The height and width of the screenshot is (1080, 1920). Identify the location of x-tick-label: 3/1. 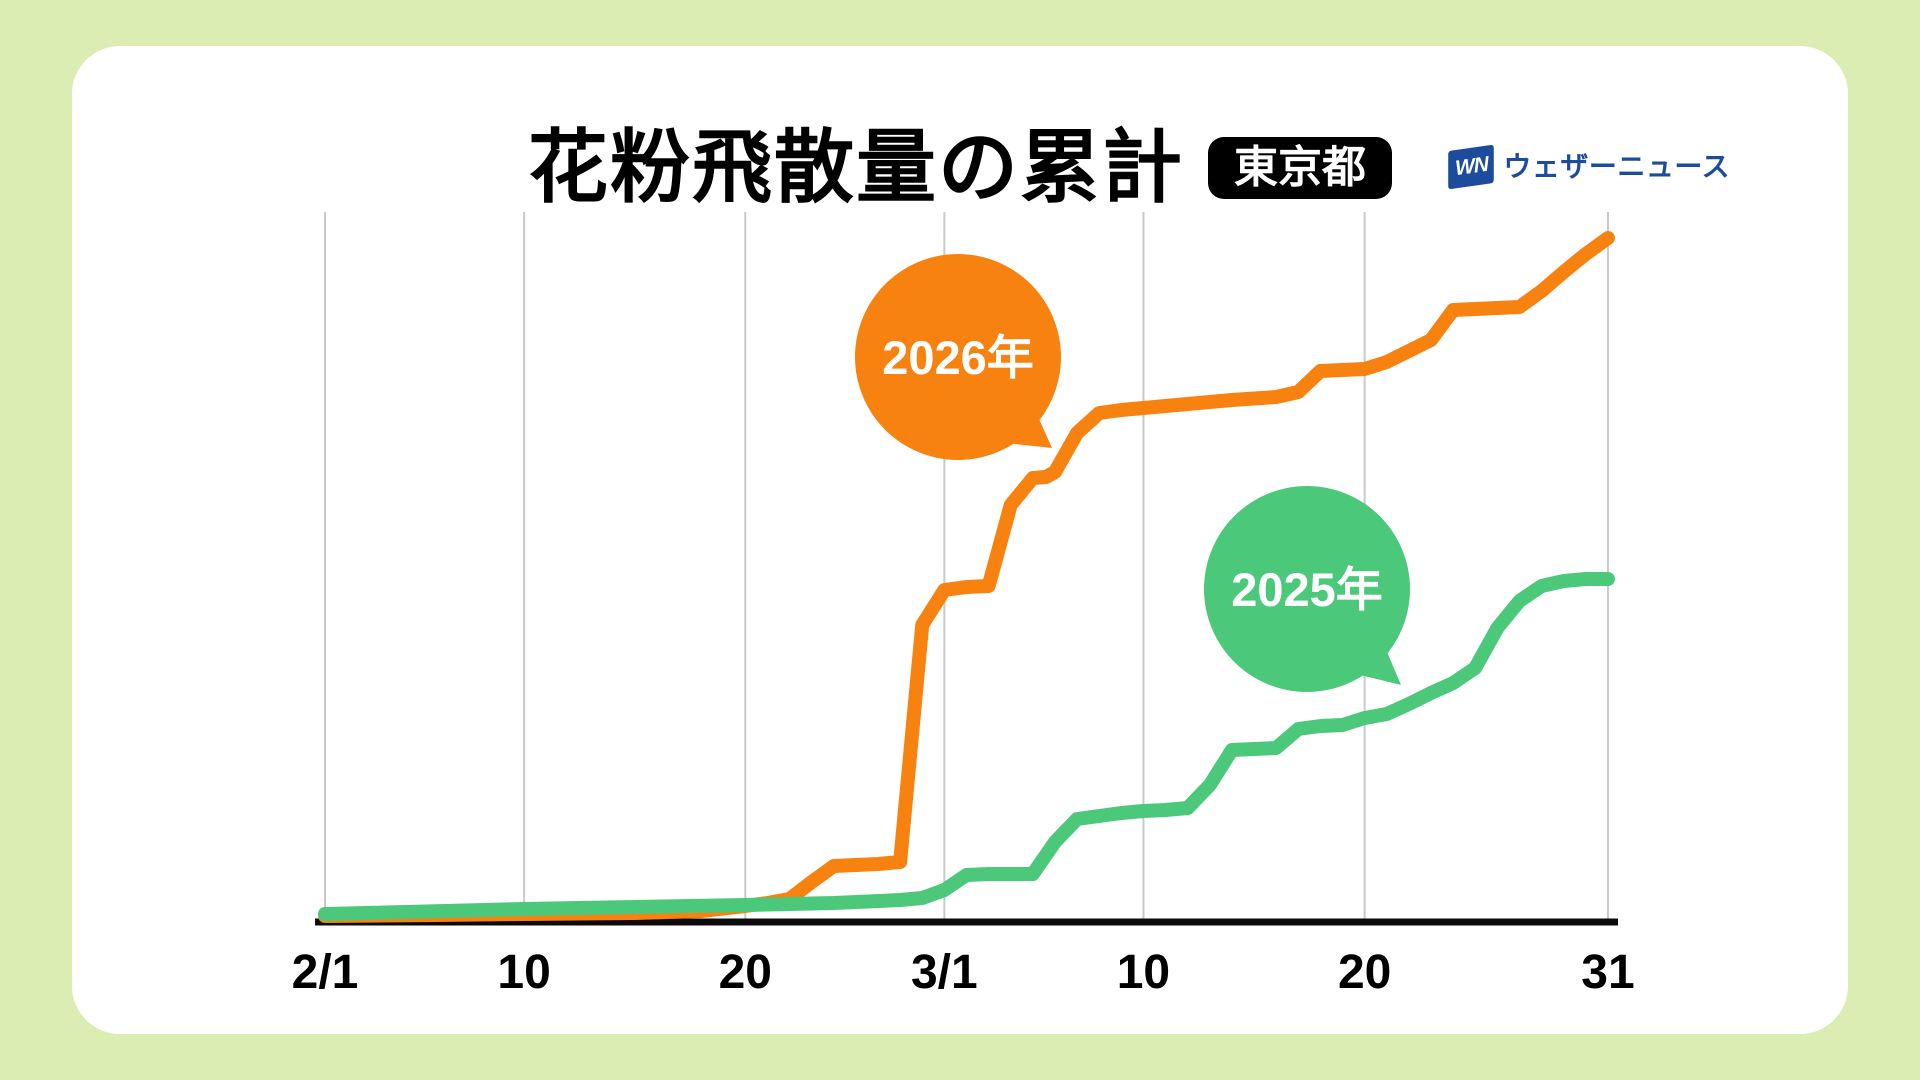
(944, 972).